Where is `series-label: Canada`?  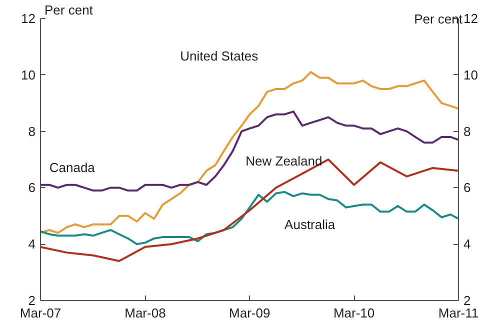 series-label: Canada is located at coordinates (72, 167).